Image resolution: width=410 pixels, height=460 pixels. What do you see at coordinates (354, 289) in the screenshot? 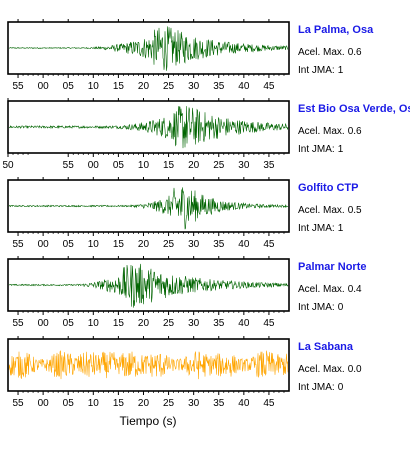
I see `max-acceleration-value: 0.4` at bounding box center [354, 289].